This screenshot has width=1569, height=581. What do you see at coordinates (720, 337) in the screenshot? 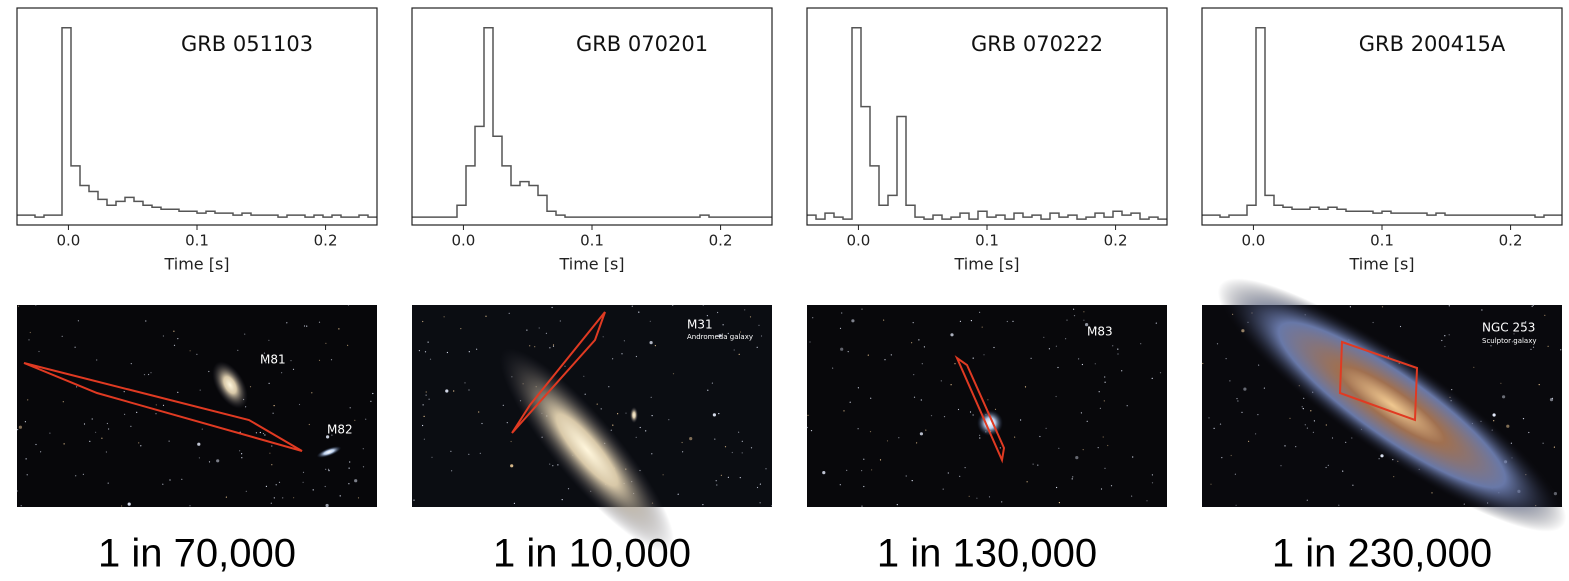
I see `galaxy-label: Andromeda galaxy` at bounding box center [720, 337].